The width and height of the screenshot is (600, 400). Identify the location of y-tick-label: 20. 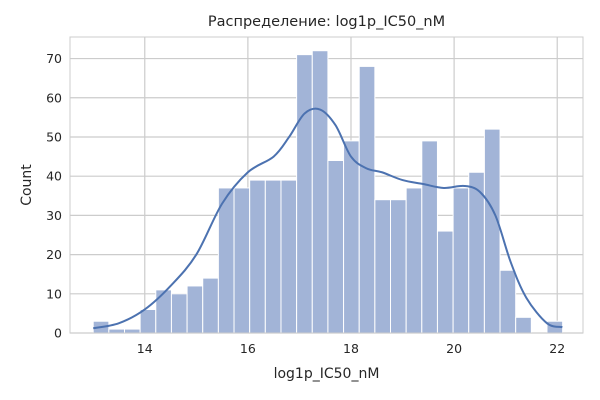
(54, 254).